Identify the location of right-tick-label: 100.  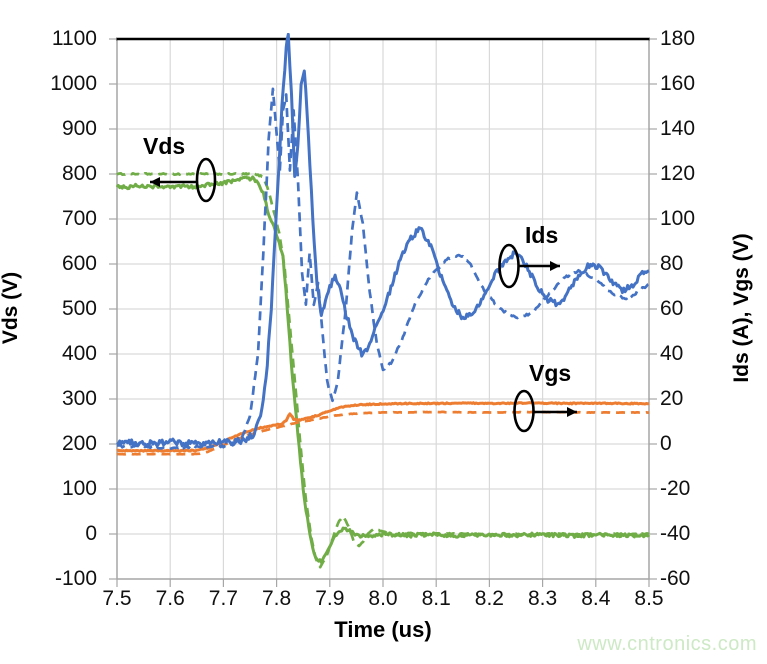
(678, 218).